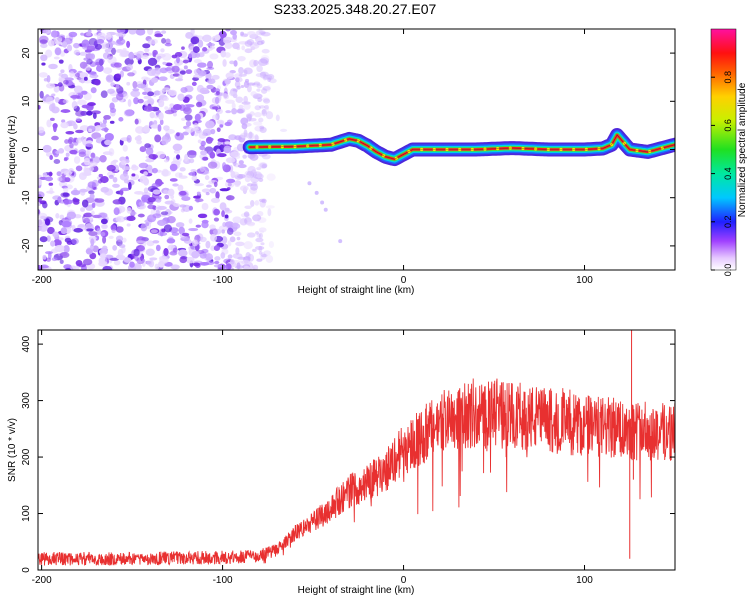  Describe the element at coordinates (723, 149) in the screenshot. I see `colorbar` at that location.